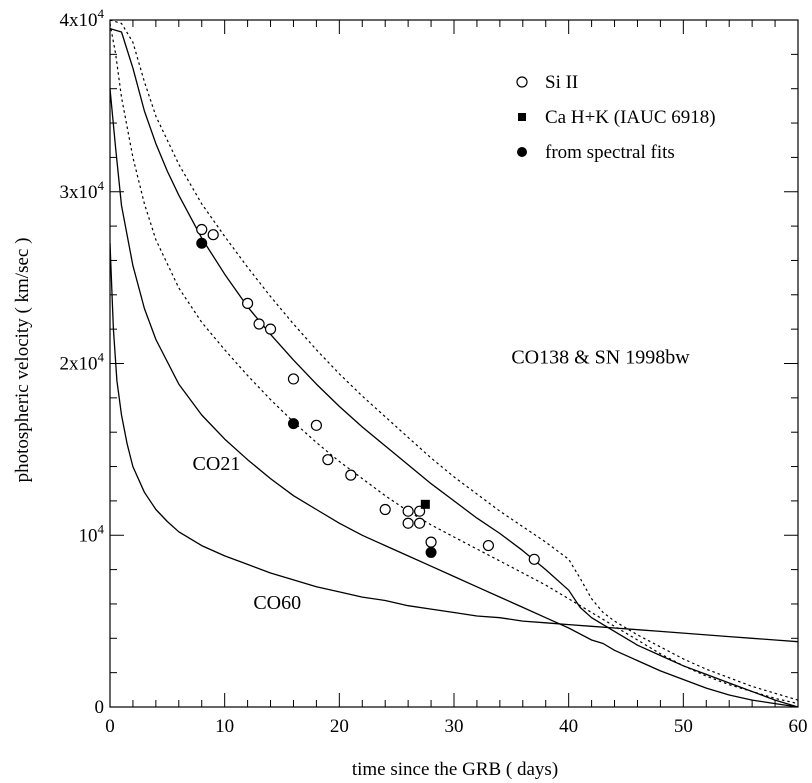 The height and width of the screenshot is (783, 812). Describe the element at coordinates (339, 726) in the screenshot. I see `x-tick-label: 20` at that location.